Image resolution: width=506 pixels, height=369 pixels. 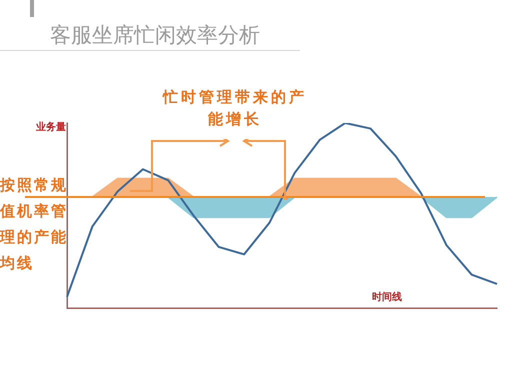 I want to click on chart-title: 客服坐席忙闲效率分析, so click(x=155, y=35).